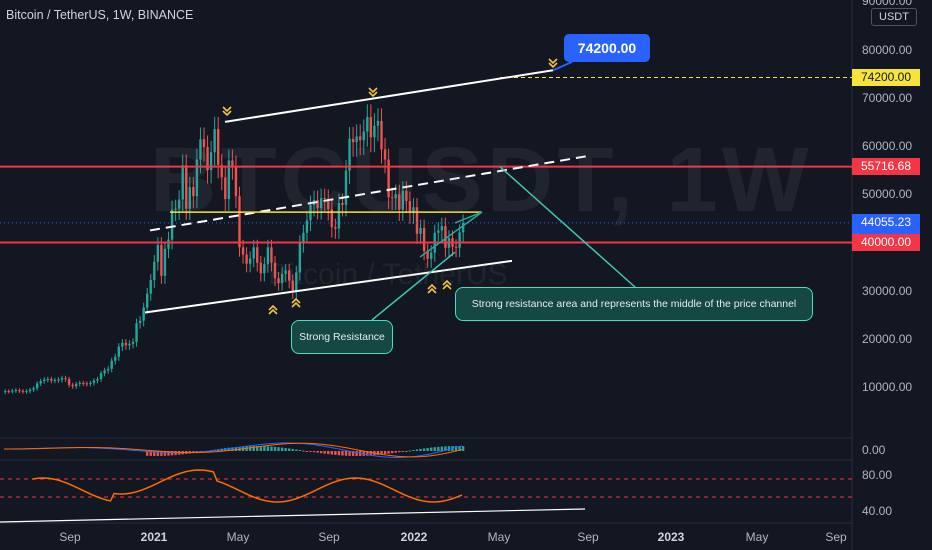 This screenshot has width=932, height=550. What do you see at coordinates (100, 15) in the screenshot?
I see `chart-title: Bitcoin / TetherUS, 1W, BINANCE` at bounding box center [100, 15].